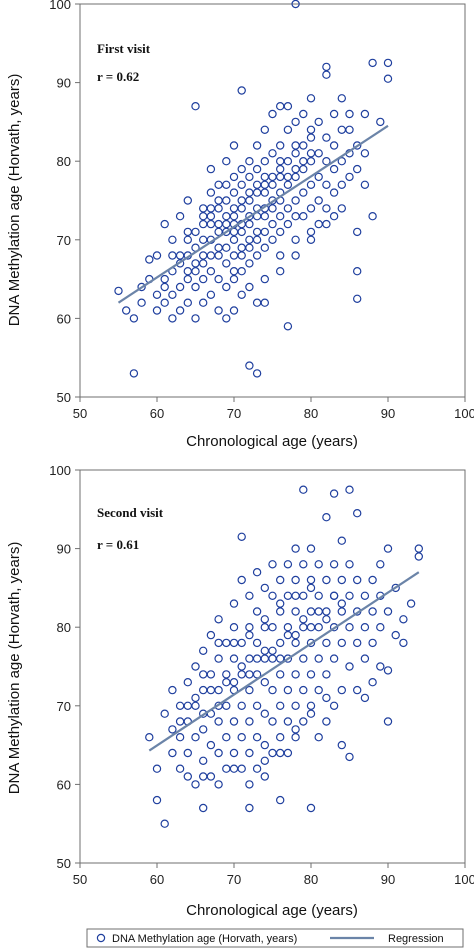 The image size is (474, 949). Describe the element at coordinates (101, 938) in the screenshot. I see `legend-marker-points` at that location.